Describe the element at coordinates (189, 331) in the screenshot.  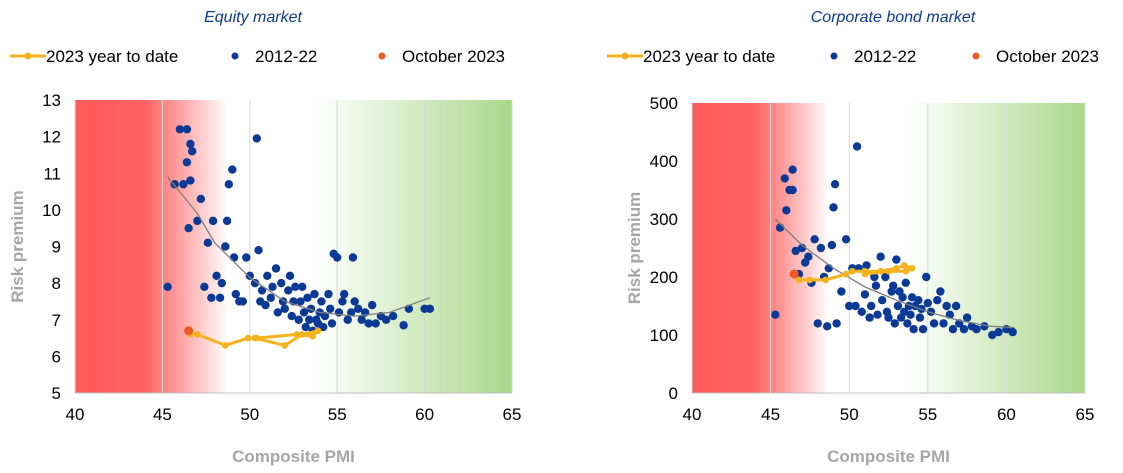
I see `october-2023-point` at that location.